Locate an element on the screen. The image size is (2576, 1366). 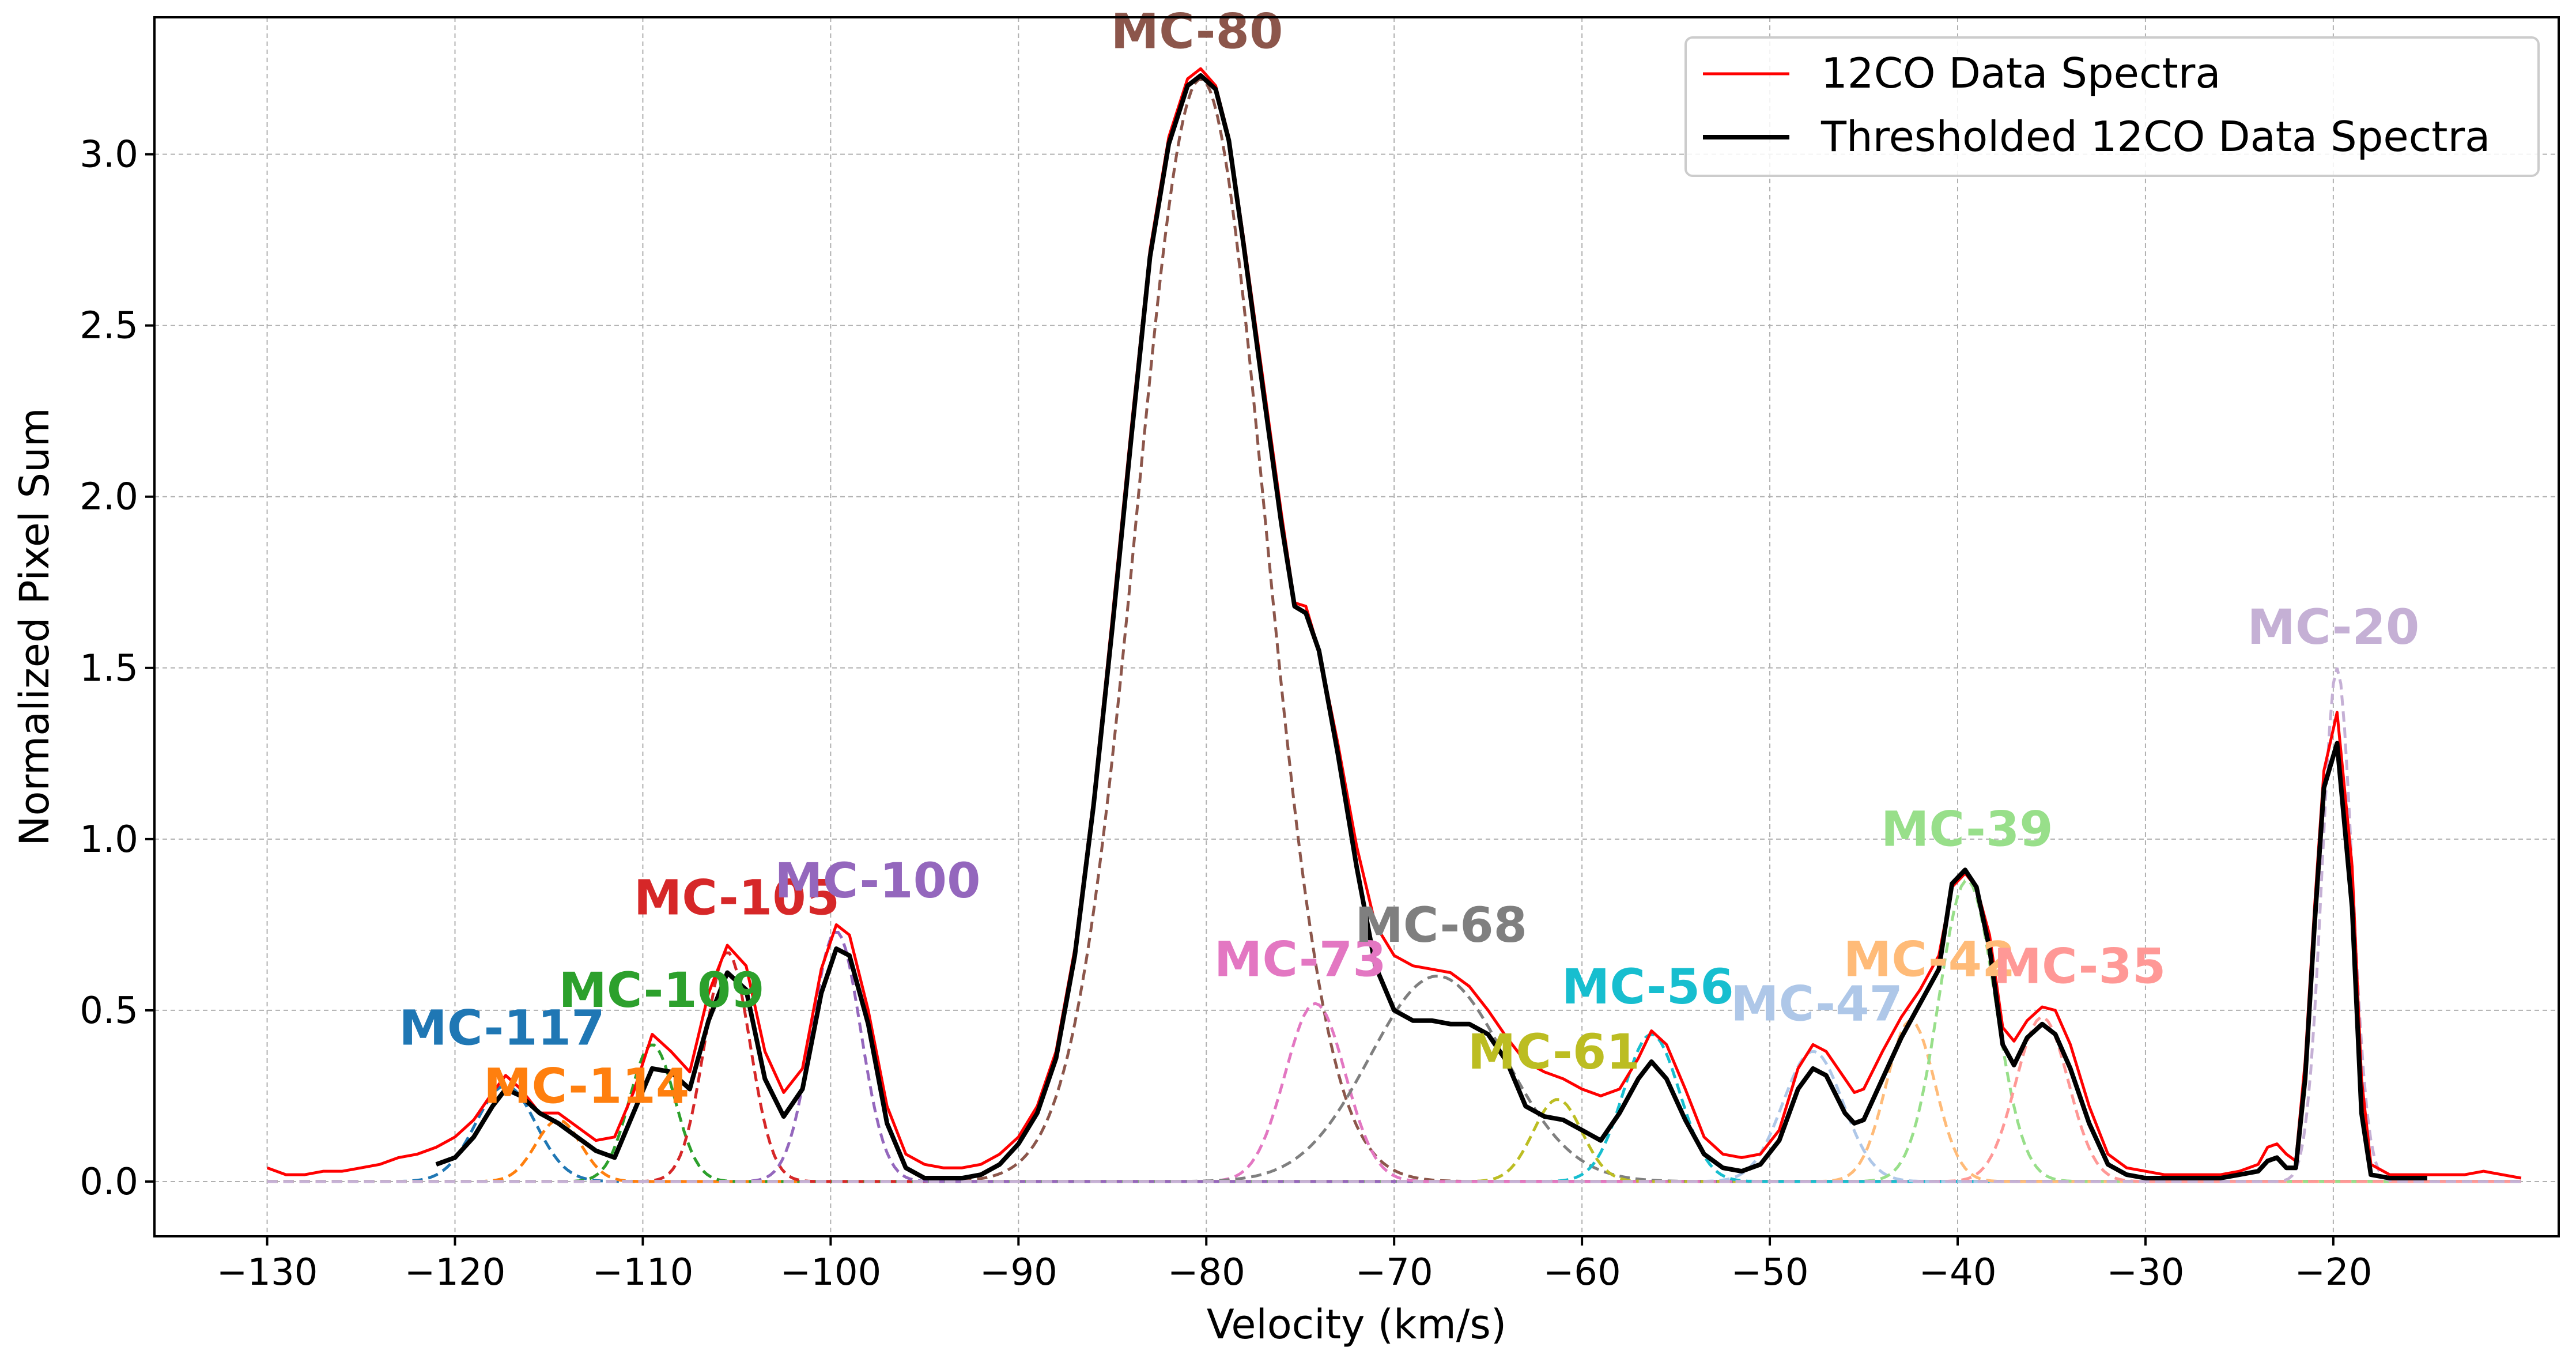
component-label-mc-73: MC-73 is located at coordinates (1300, 959).